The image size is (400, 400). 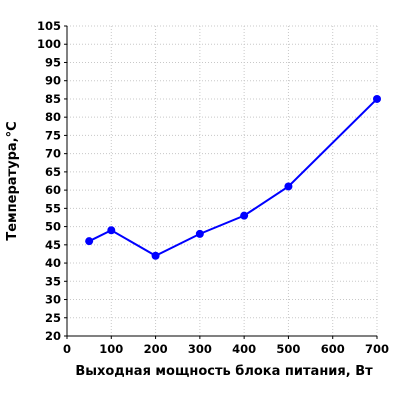 What do you see at coordinates (53, 281) in the screenshot?
I see `y-tick-label: 35` at bounding box center [53, 281].